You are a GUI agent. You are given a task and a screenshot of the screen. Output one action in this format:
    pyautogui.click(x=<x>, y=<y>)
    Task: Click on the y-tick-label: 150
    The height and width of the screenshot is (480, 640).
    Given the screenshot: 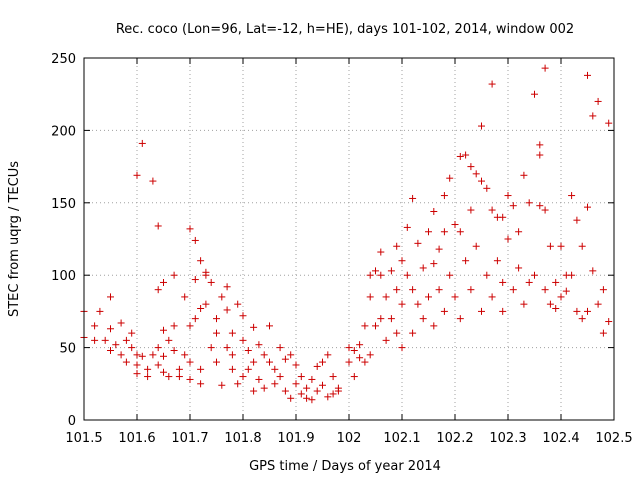 What is the action you would take?
    pyautogui.click(x=63, y=204)
    